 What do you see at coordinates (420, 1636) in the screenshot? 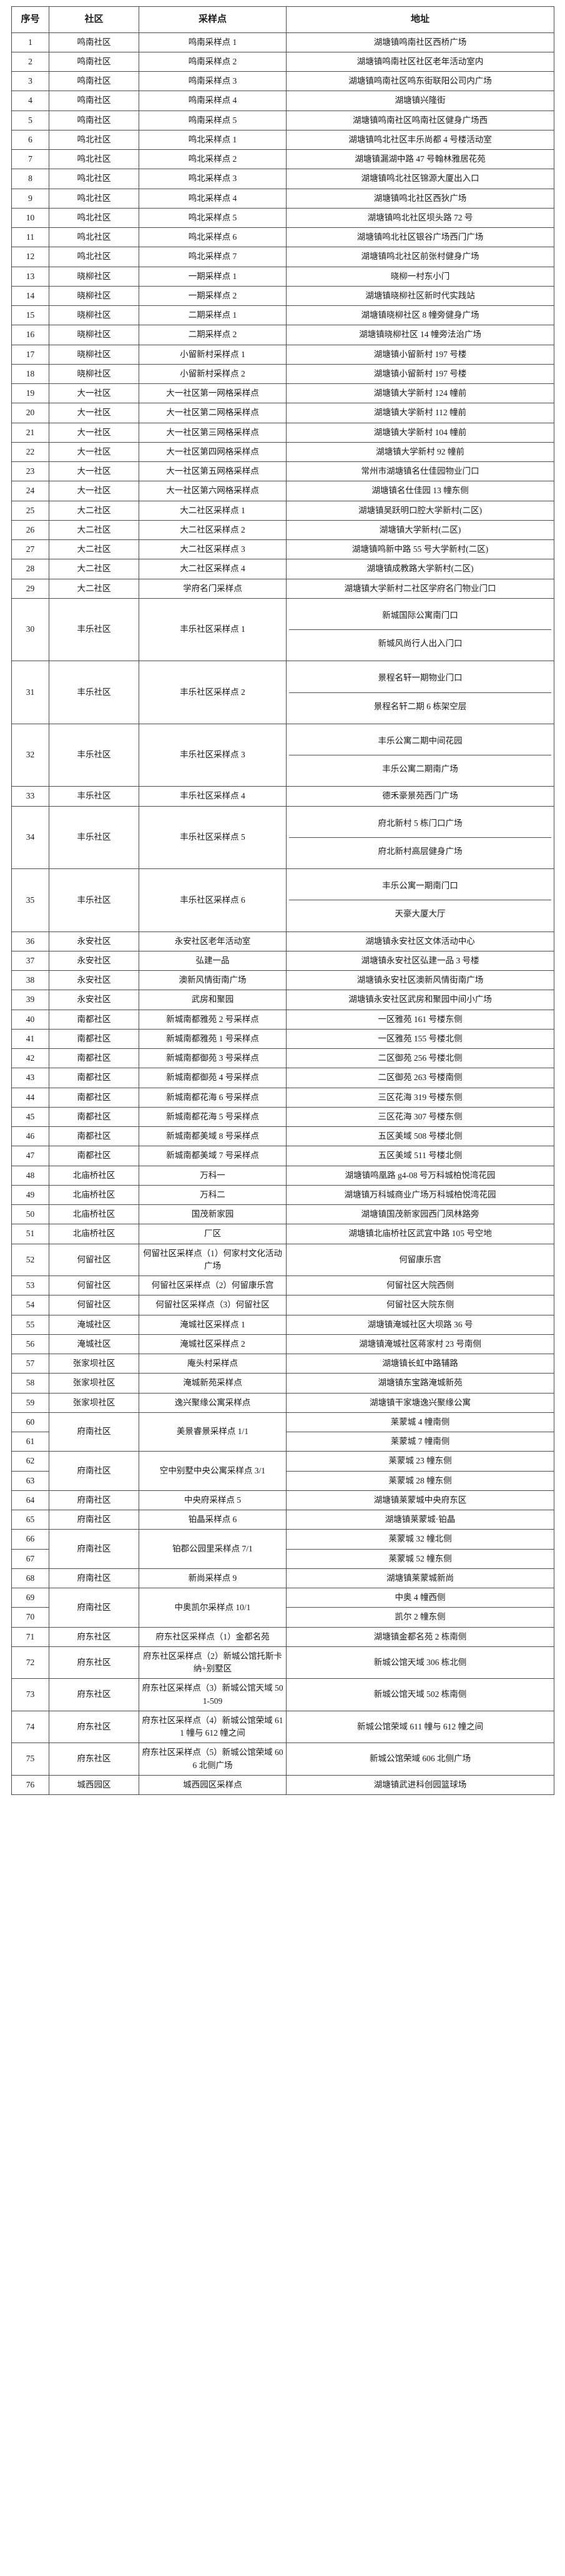
I see `cell-address: 湖塘镇金都名苑 2 栋南侧` at bounding box center [420, 1636].